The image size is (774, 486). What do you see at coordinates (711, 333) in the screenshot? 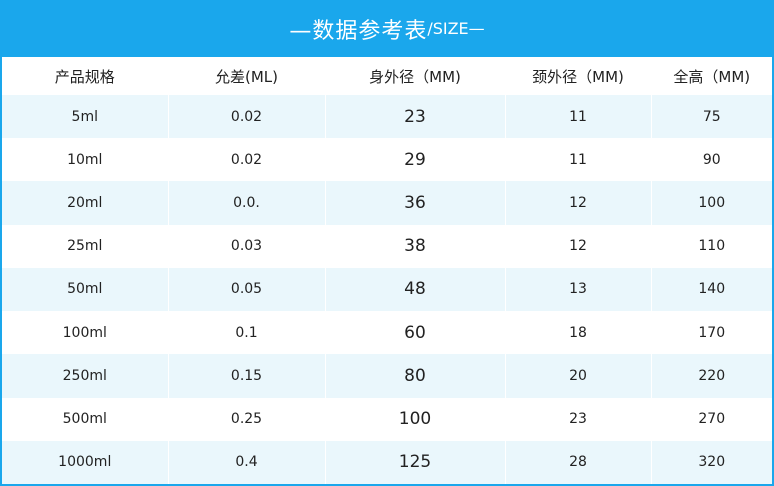
I see `cell-total-height: 170` at bounding box center [711, 333].